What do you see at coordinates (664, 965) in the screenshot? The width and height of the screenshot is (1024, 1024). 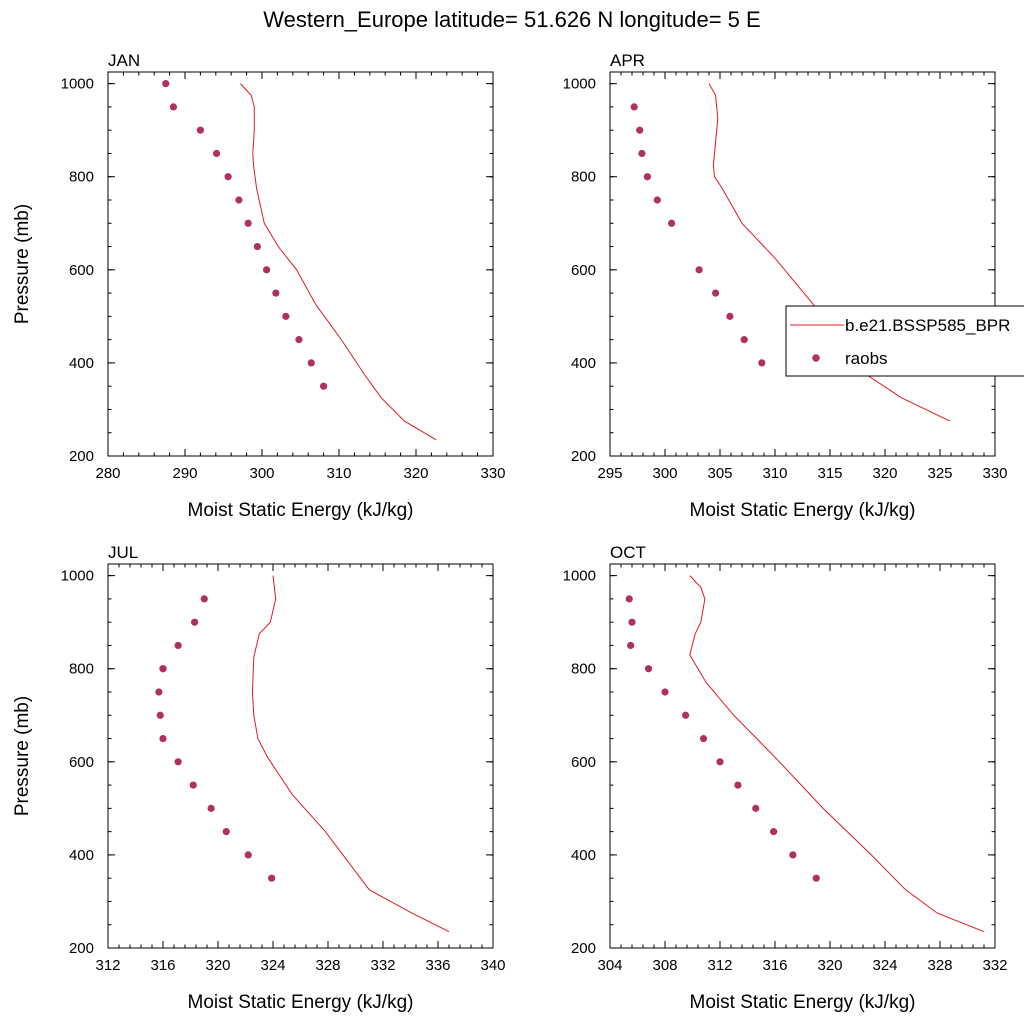 I see `x-tick-label: 308` at bounding box center [664, 965].